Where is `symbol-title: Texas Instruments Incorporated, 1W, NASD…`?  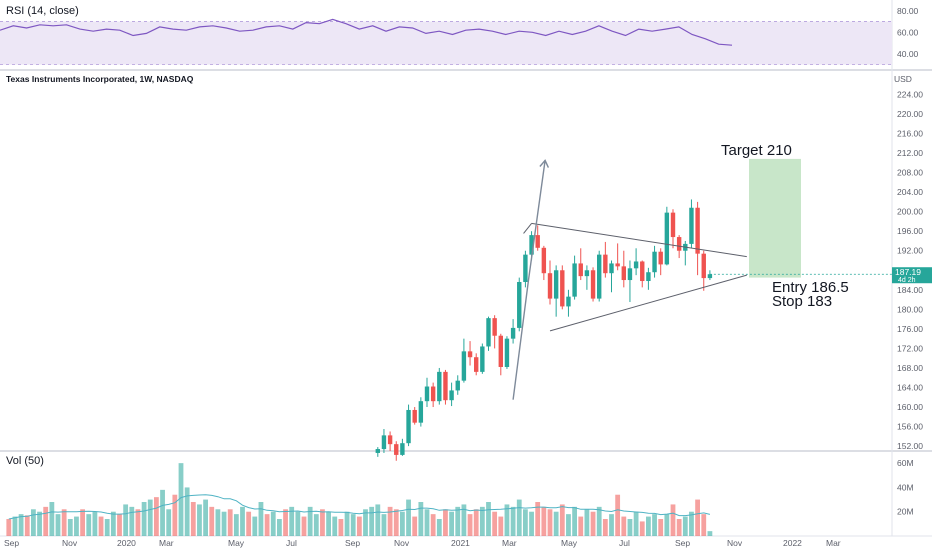
symbol-title: Texas Instruments Incorporated, 1W, NASD… is located at coordinates (100, 79).